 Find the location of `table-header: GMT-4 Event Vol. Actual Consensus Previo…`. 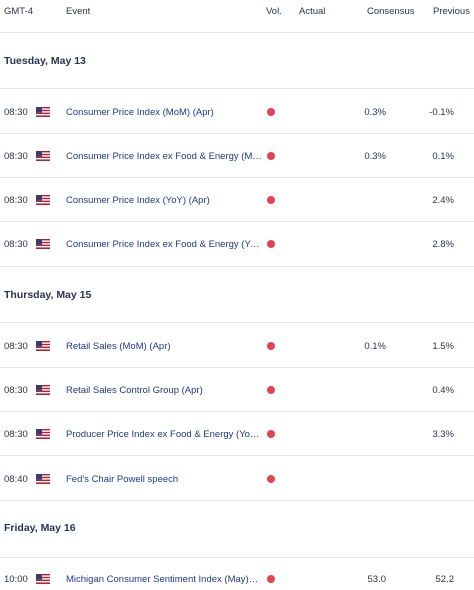

table-header: GMT-4 Event Vol. Actual Consensus Previo… is located at coordinates (237, 11).